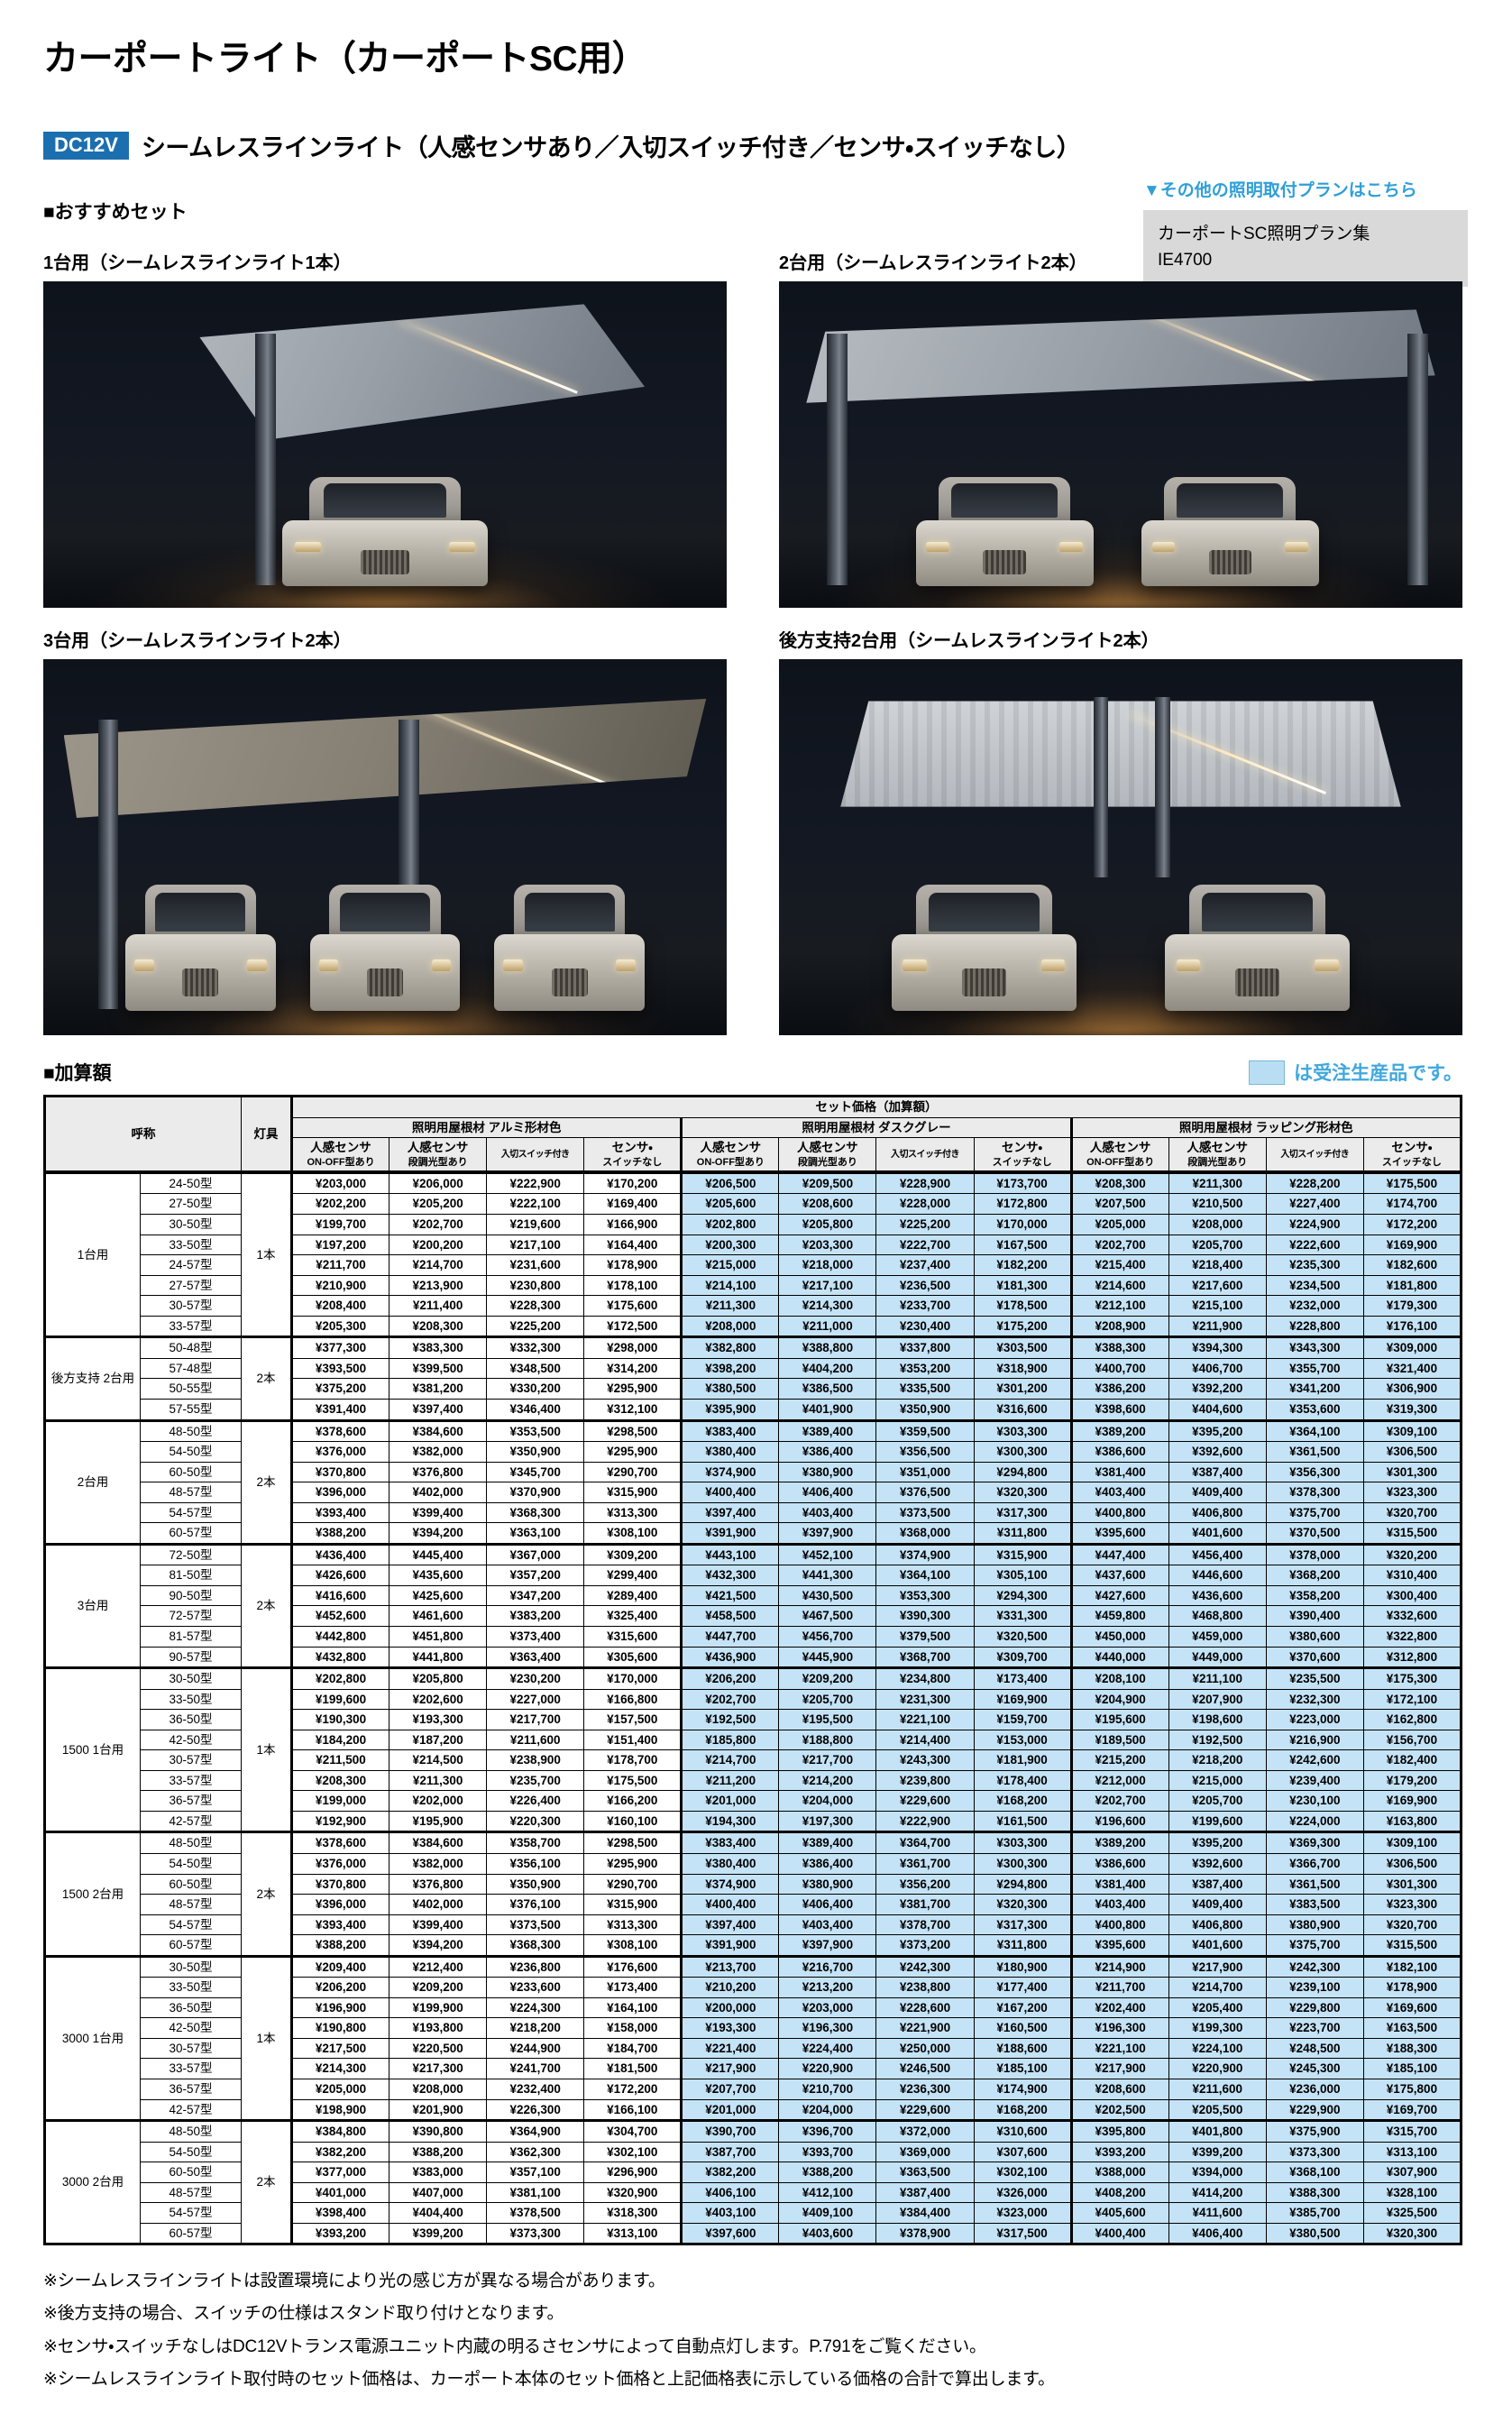 Image resolution: width=1512 pixels, height=2414 pixels. I want to click on price-cell: ¥380,900, so click(827, 1884).